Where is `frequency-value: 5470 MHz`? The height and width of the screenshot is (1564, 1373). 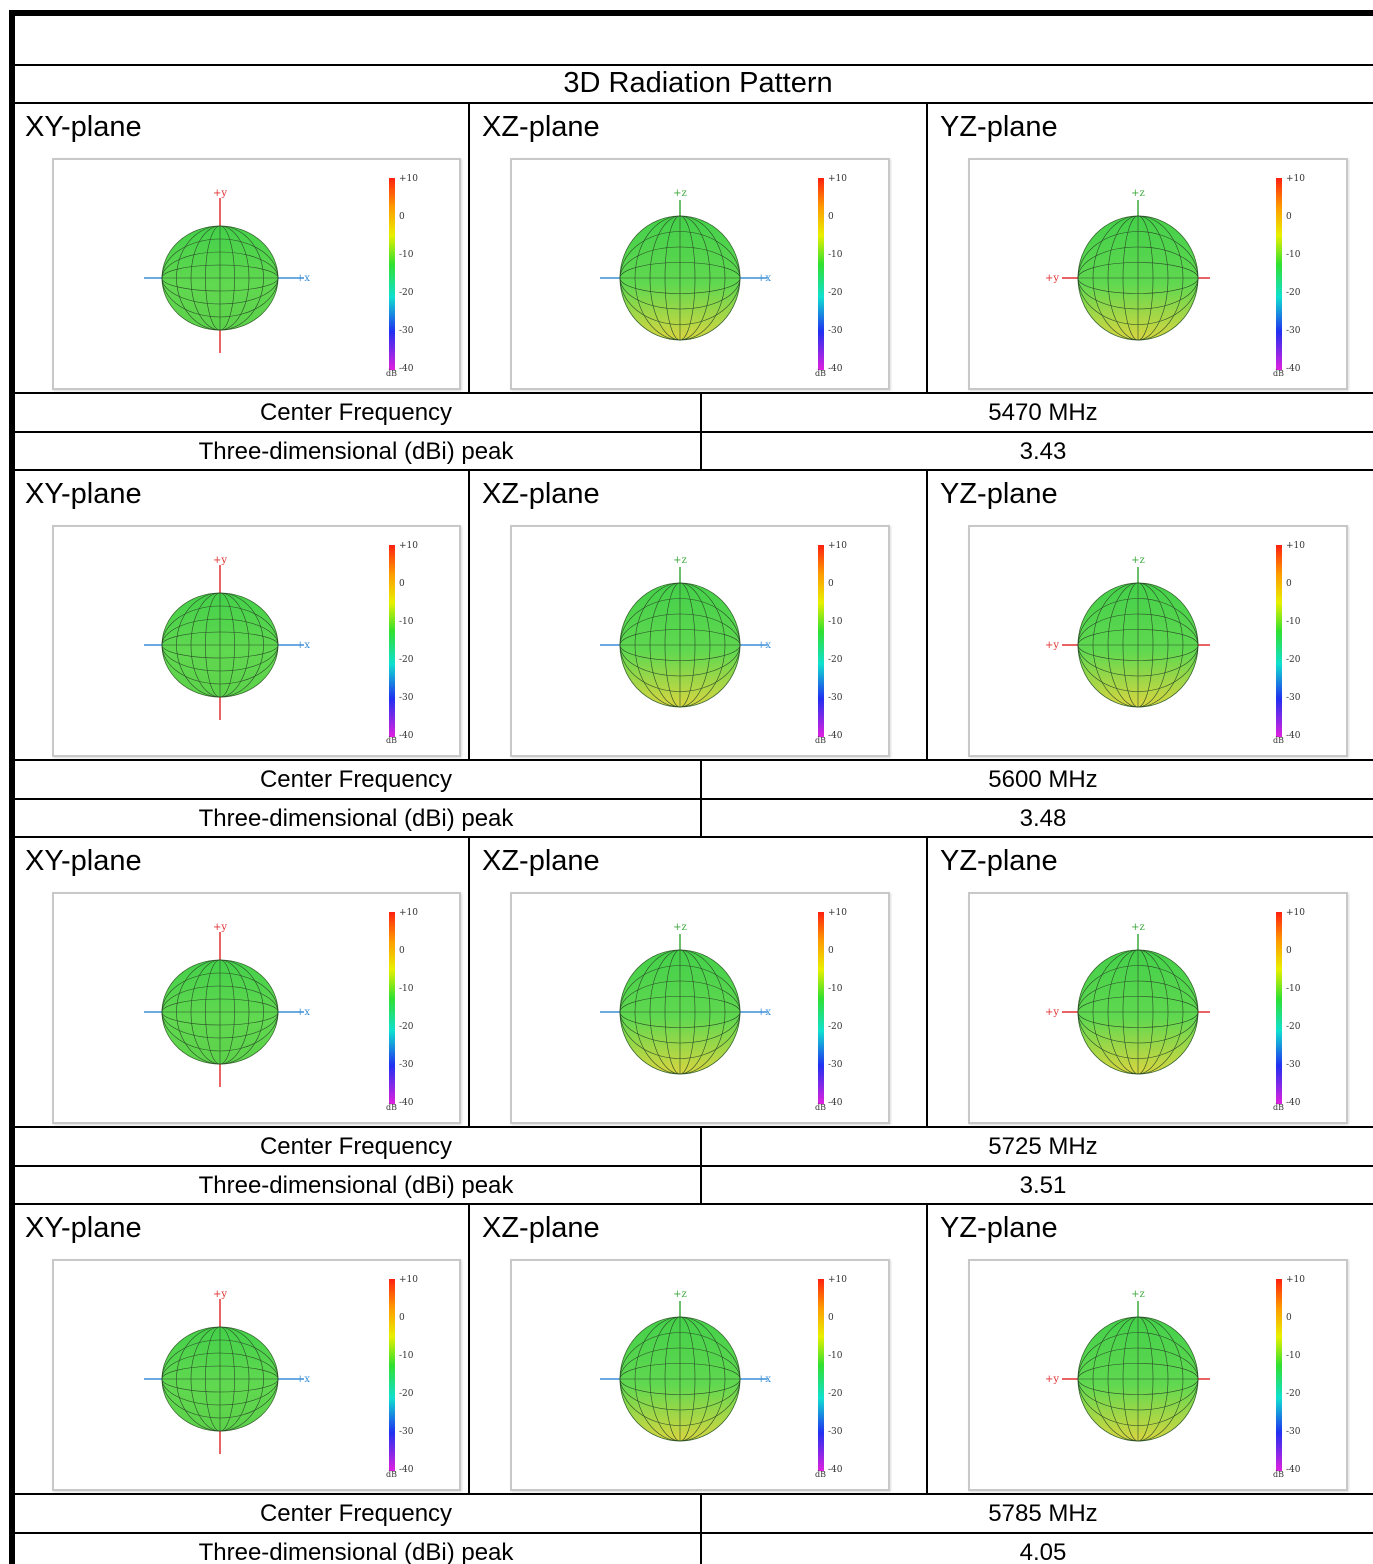 frequency-value: 5470 MHz is located at coordinates (1043, 412).